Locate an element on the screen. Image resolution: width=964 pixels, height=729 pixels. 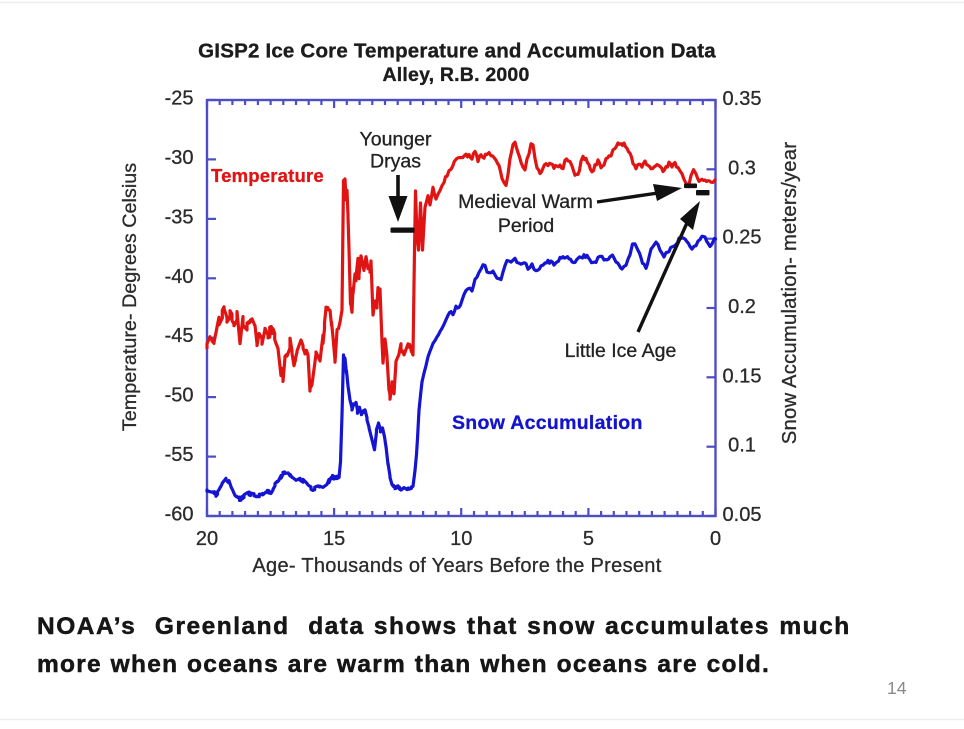
svg-text: Temperature is located at coordinates (267, 175).